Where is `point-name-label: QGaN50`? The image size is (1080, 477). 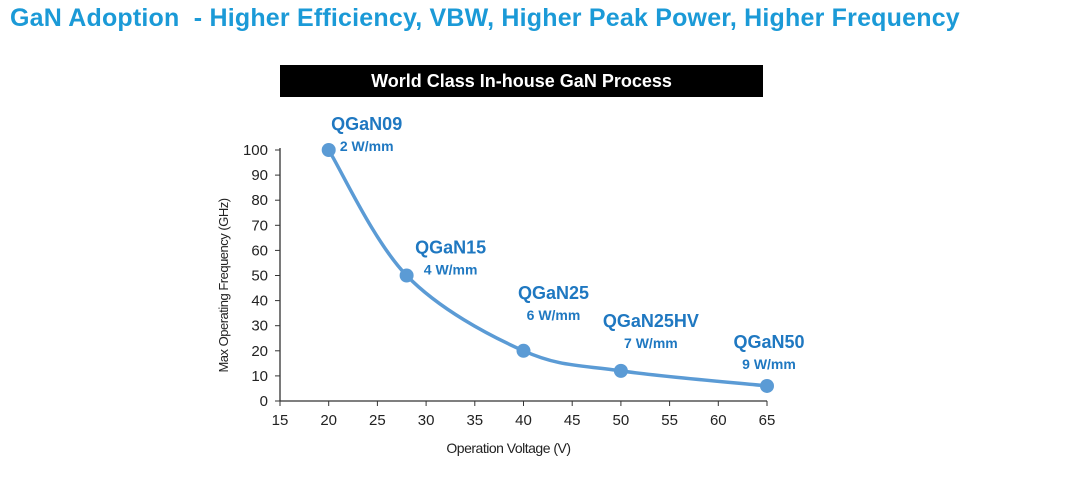
point-name-label: QGaN50 is located at coordinates (768, 342).